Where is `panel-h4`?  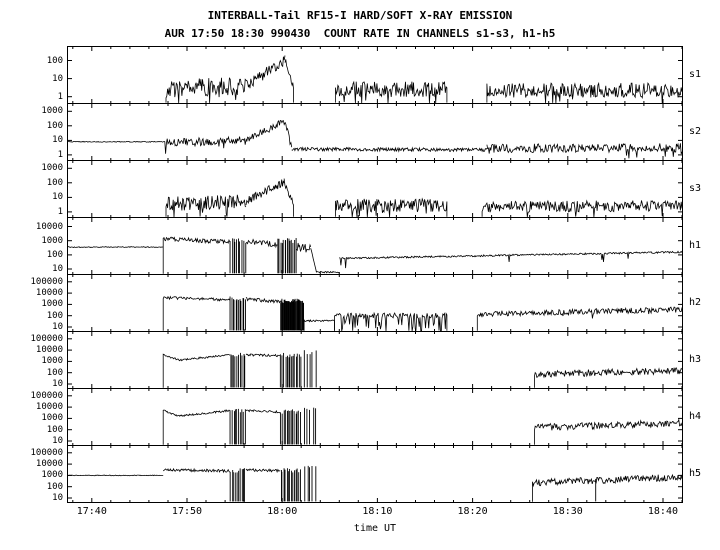
panel-h4 is located at coordinates (375, 417).